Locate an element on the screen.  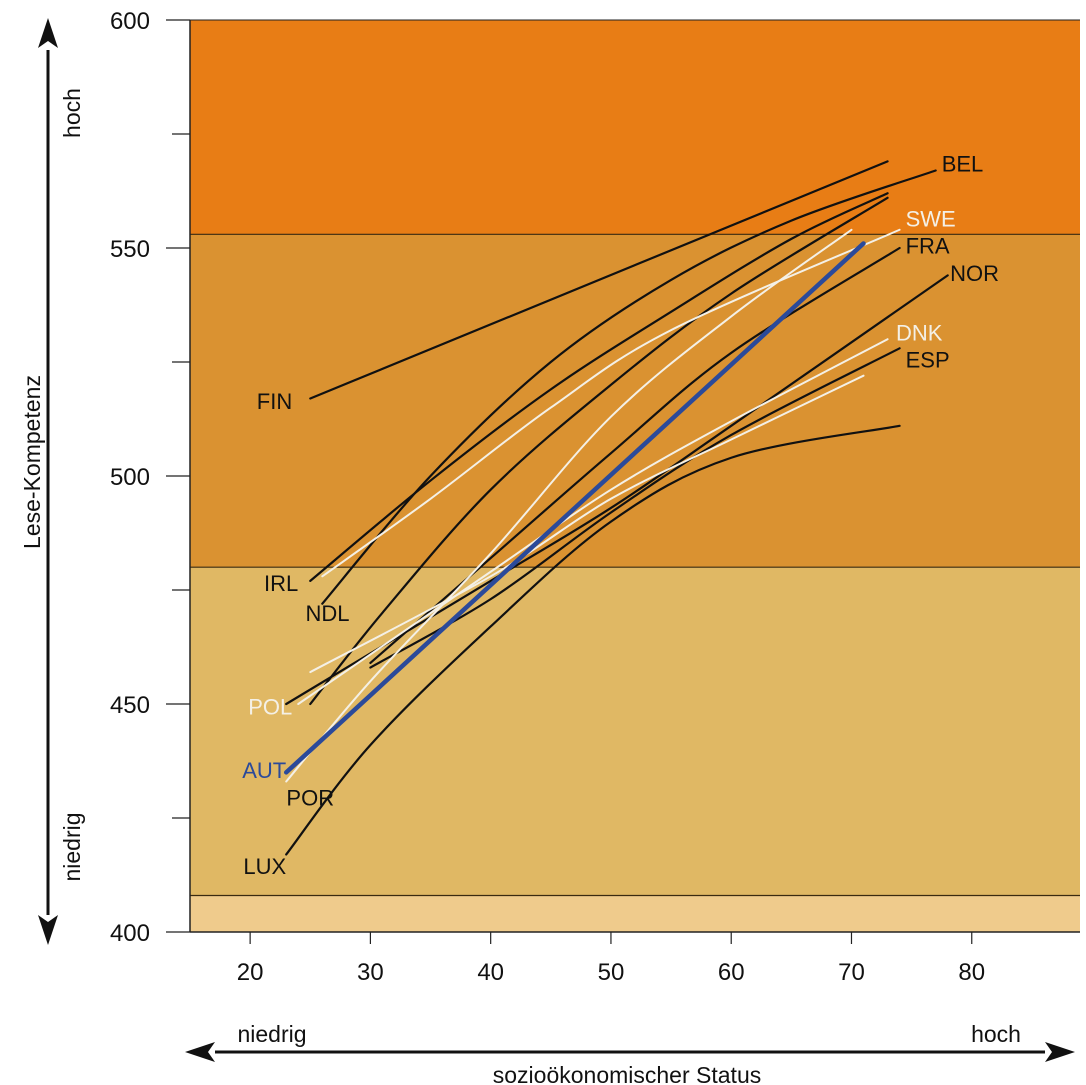
x-axis-arrow is located at coordinates (630, 1052).